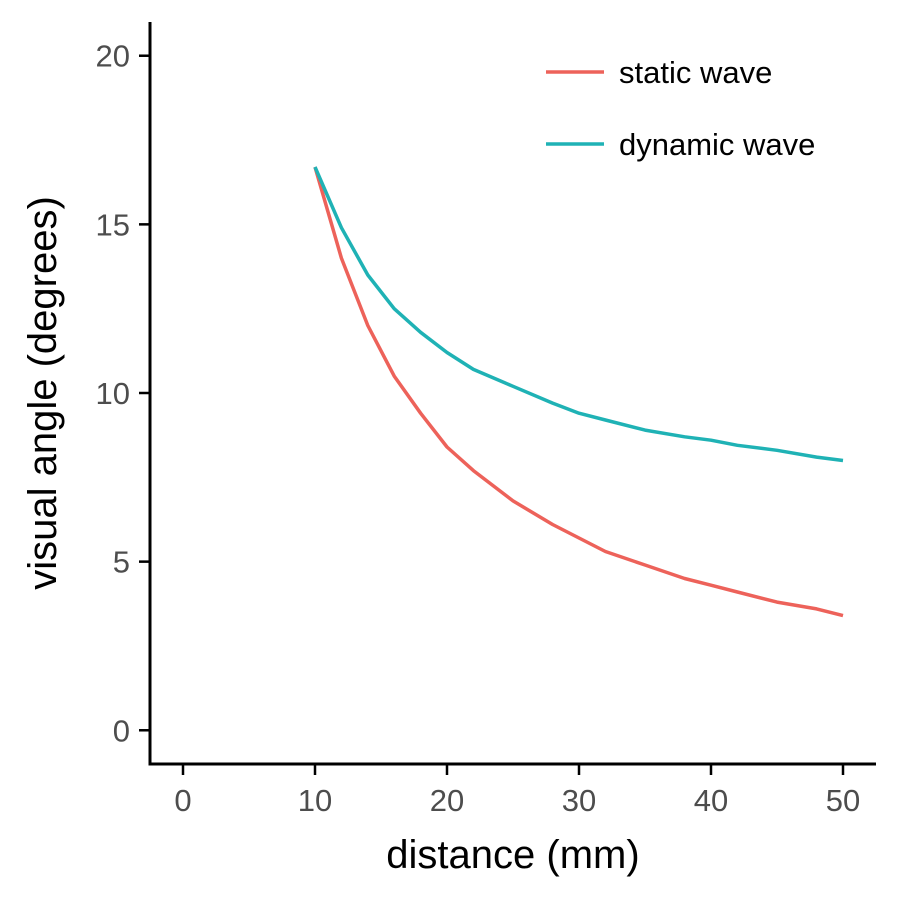 This screenshot has width=900, height=900. I want to click on y-tick-label: 10, so click(113, 393).